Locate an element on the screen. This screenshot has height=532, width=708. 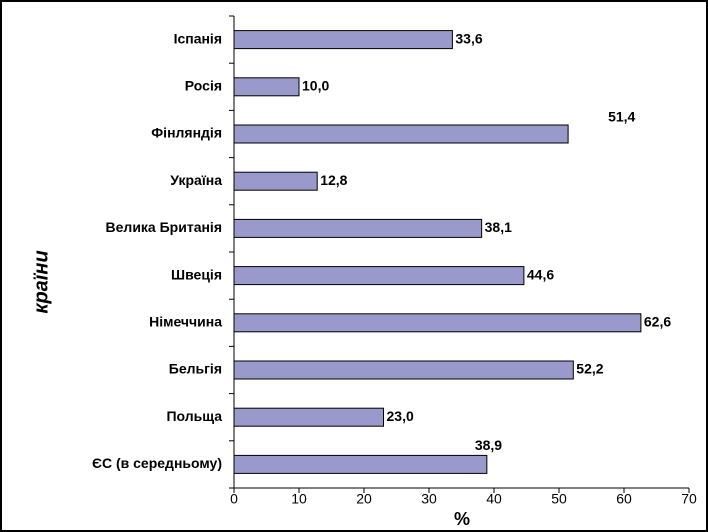
y-tick-label: Швеція is located at coordinates (196, 274).